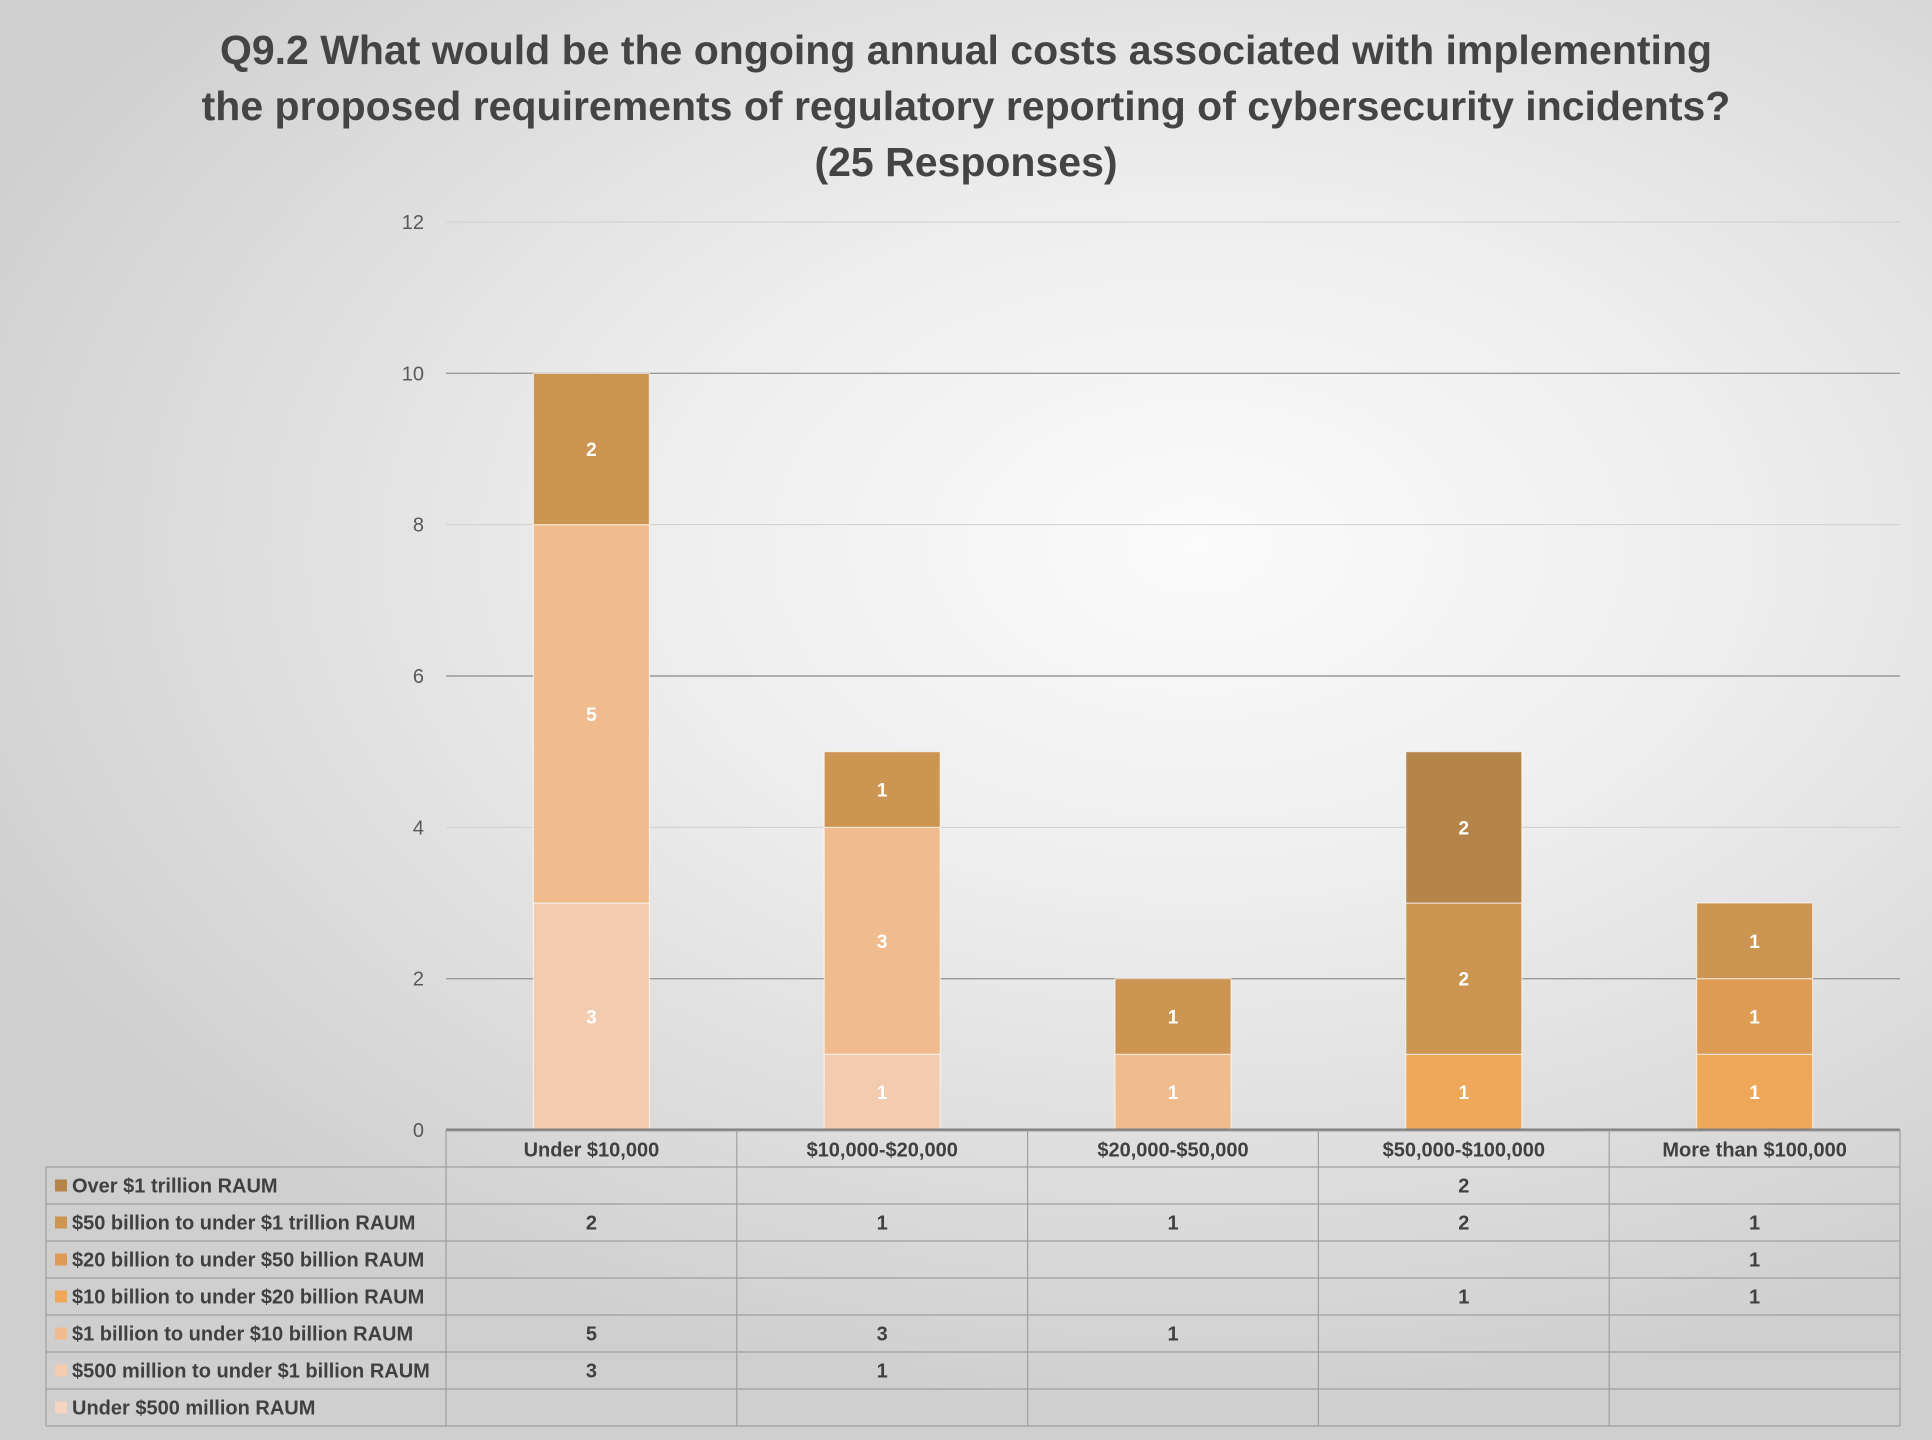 This screenshot has height=1440, width=1932. Describe the element at coordinates (418, 828) in the screenshot. I see `y-tick-label: 4` at that location.